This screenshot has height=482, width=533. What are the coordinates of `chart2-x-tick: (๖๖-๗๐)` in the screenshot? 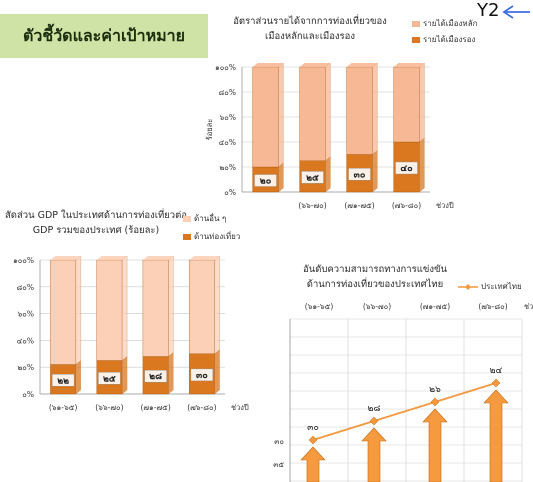 It's located at (109, 407).